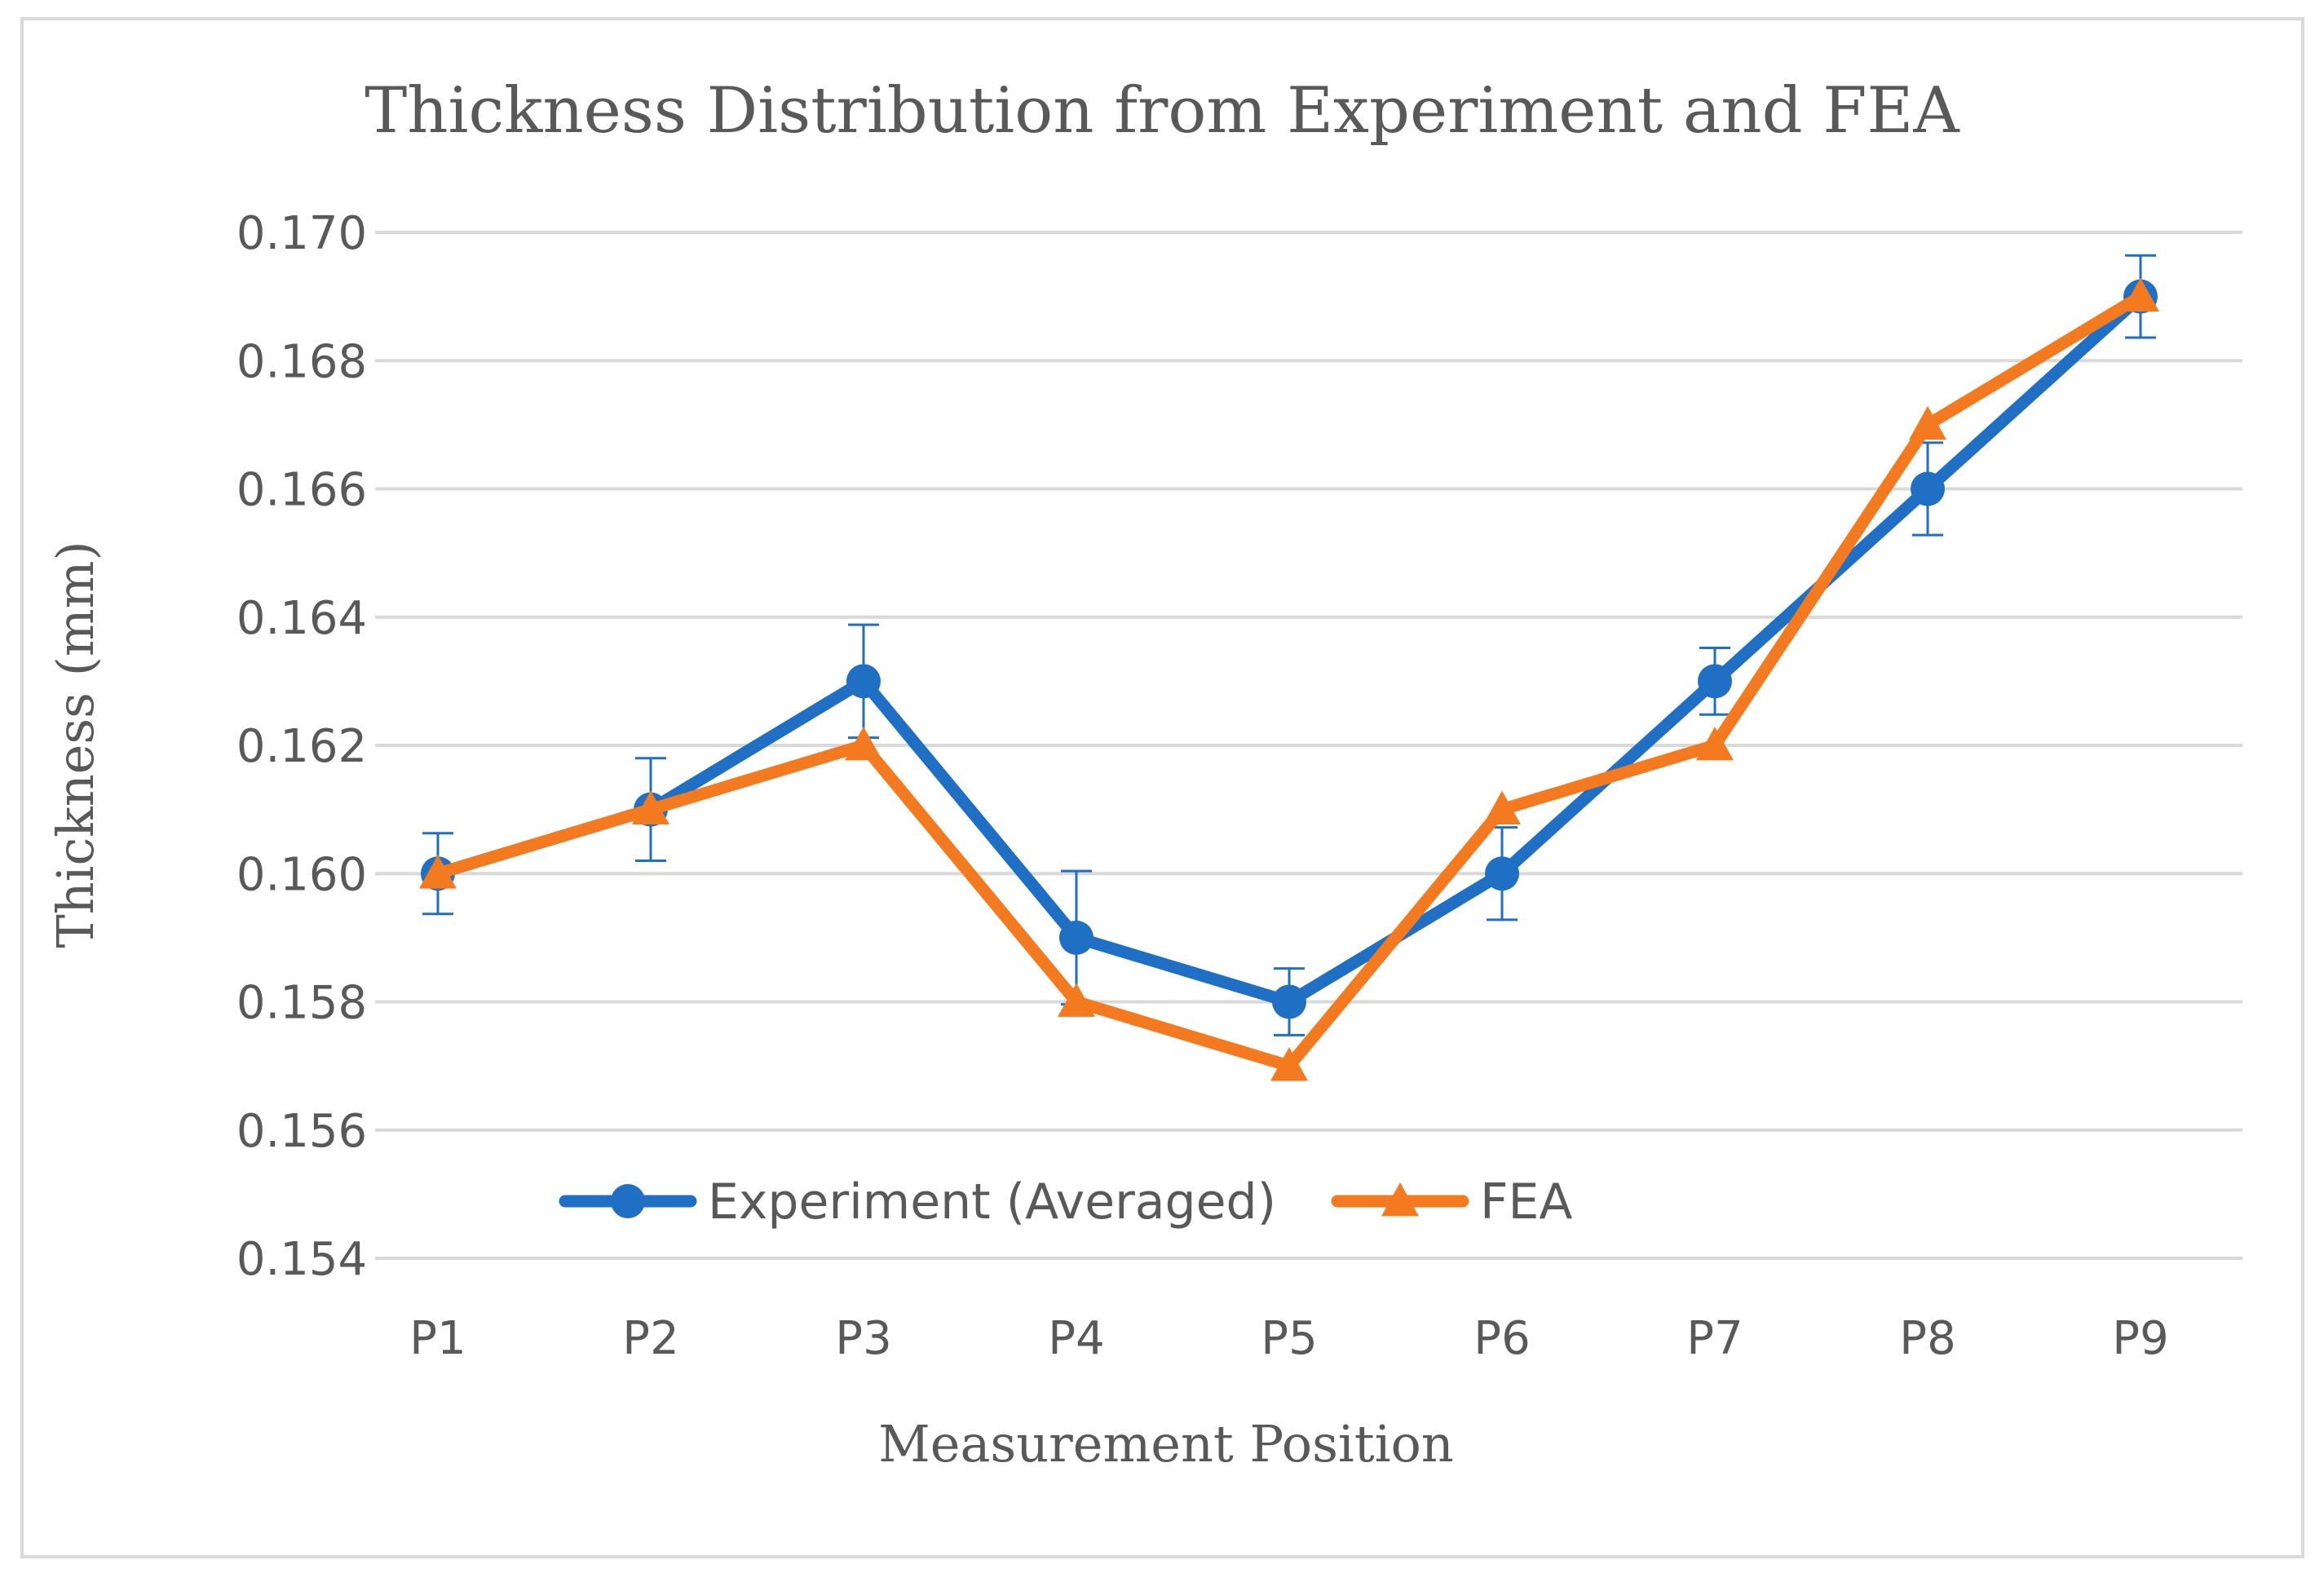  Describe the element at coordinates (1928, 422) in the screenshot. I see `fea-point-P8` at that location.